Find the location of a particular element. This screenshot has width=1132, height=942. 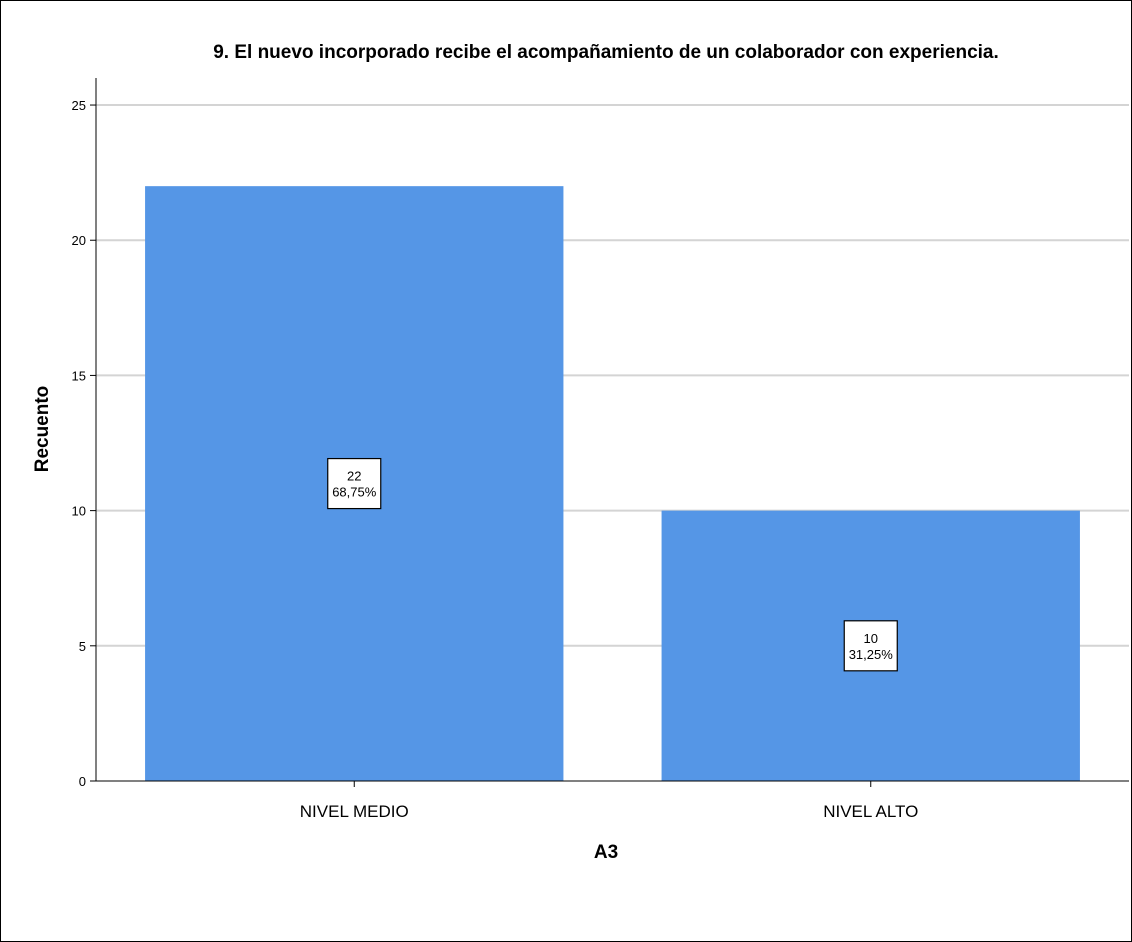

y-tick-label: 10 is located at coordinates (79, 511).